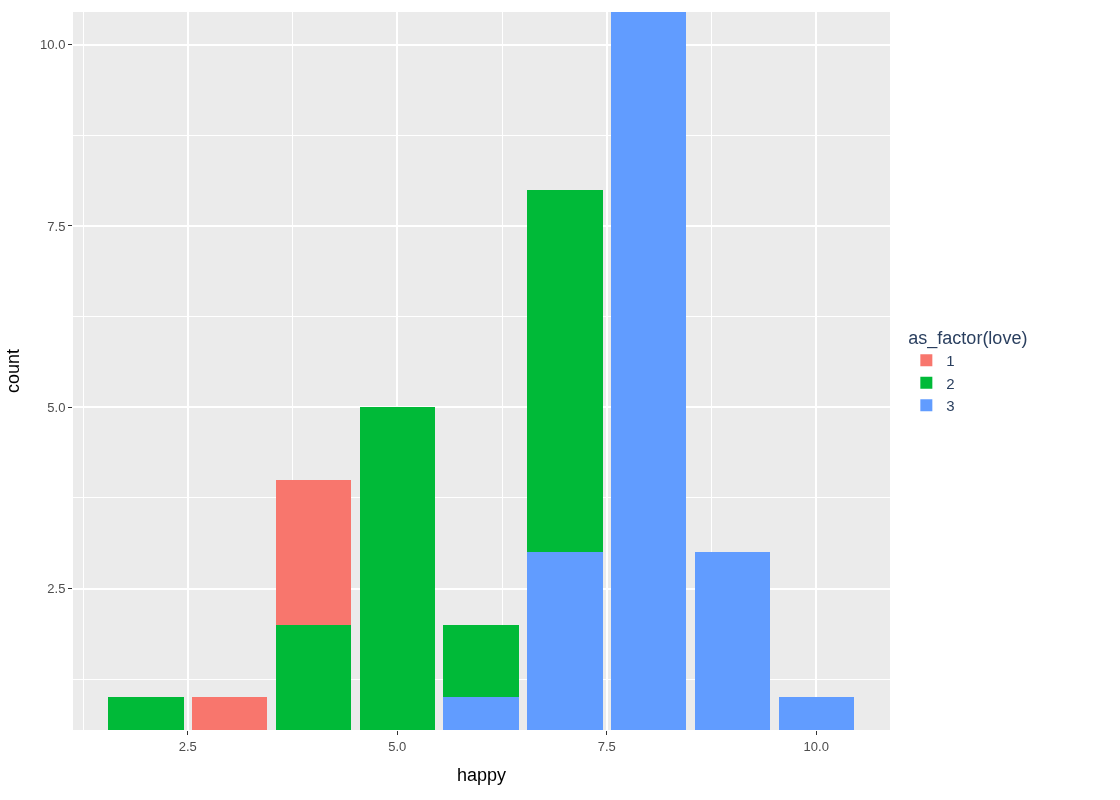 The height and width of the screenshot is (800, 1120). Describe the element at coordinates (56, 407) in the screenshot. I see `y-tick-label: 5.0` at that location.